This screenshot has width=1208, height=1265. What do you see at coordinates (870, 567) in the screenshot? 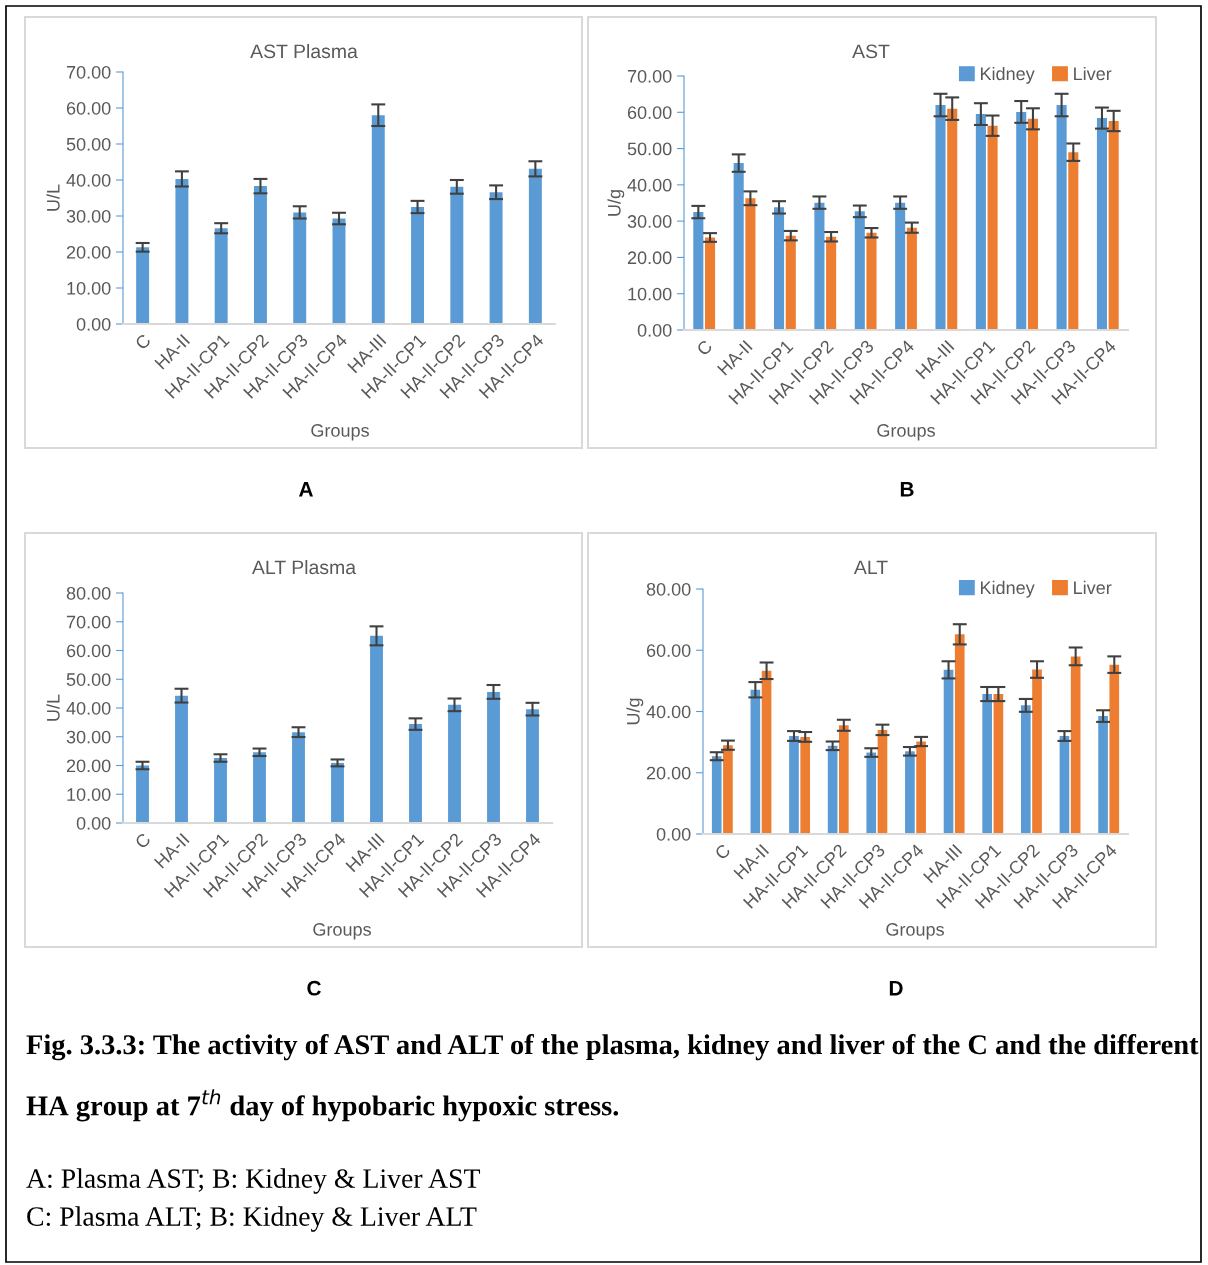
I see `chart-title: ALT` at bounding box center [870, 567].